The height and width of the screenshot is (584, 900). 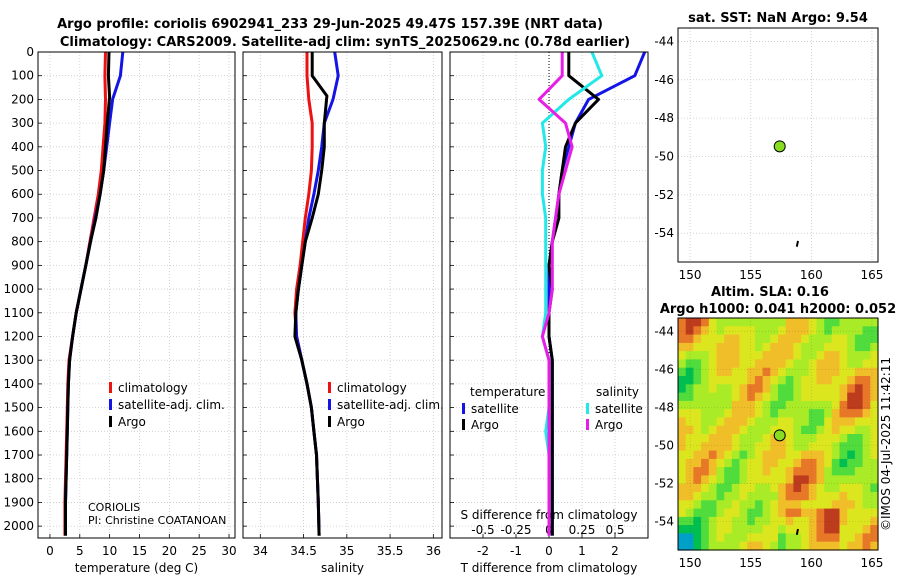 What do you see at coordinates (485, 425) in the screenshot?
I see `legend-label: Argo` at bounding box center [485, 425].